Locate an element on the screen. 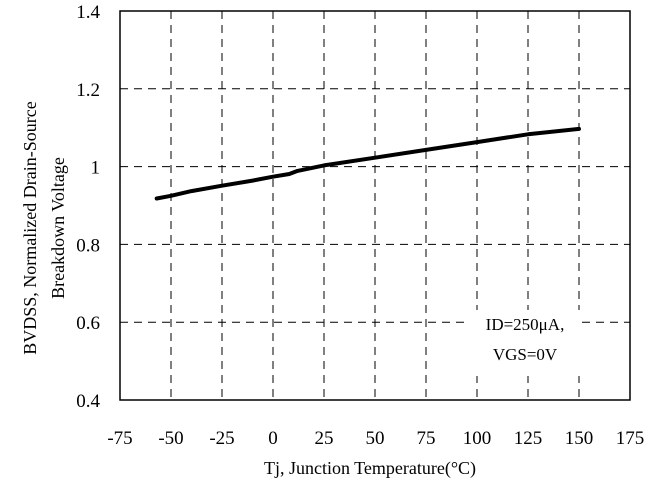  y-tick-label: 0.6 is located at coordinates (88, 323).